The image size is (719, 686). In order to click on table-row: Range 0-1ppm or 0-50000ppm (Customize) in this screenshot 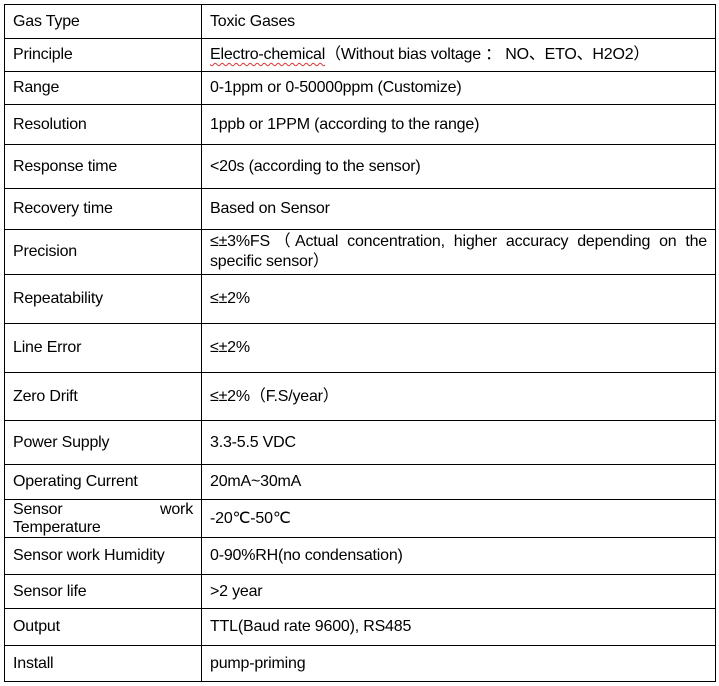, I will do `click(360, 88)`.